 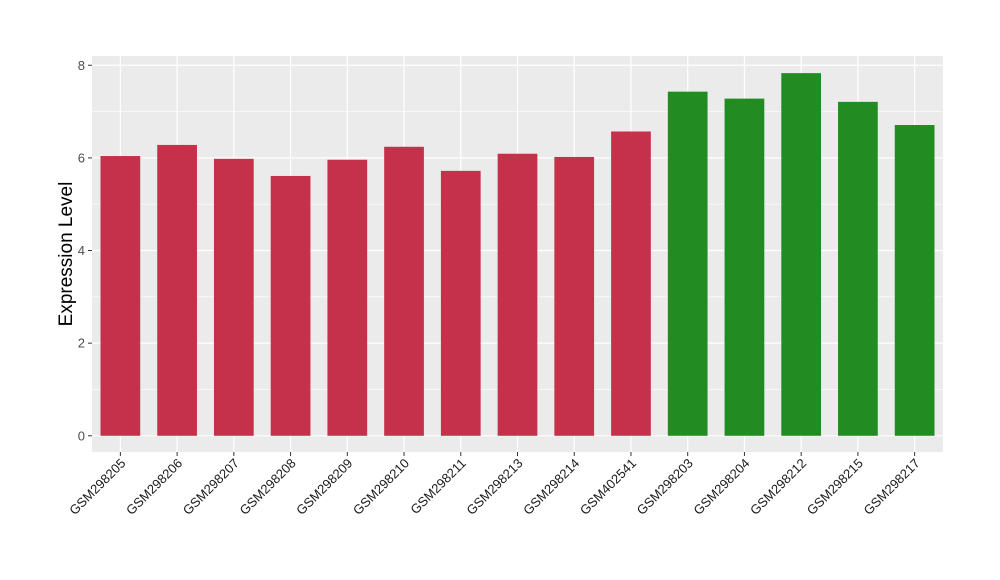 I want to click on x-tick-label: GSM298207, so click(x=211, y=487).